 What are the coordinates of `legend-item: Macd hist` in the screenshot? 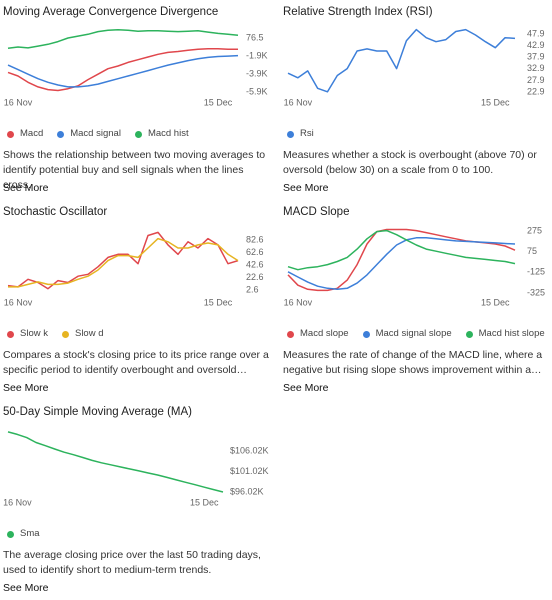 It's located at (161, 134).